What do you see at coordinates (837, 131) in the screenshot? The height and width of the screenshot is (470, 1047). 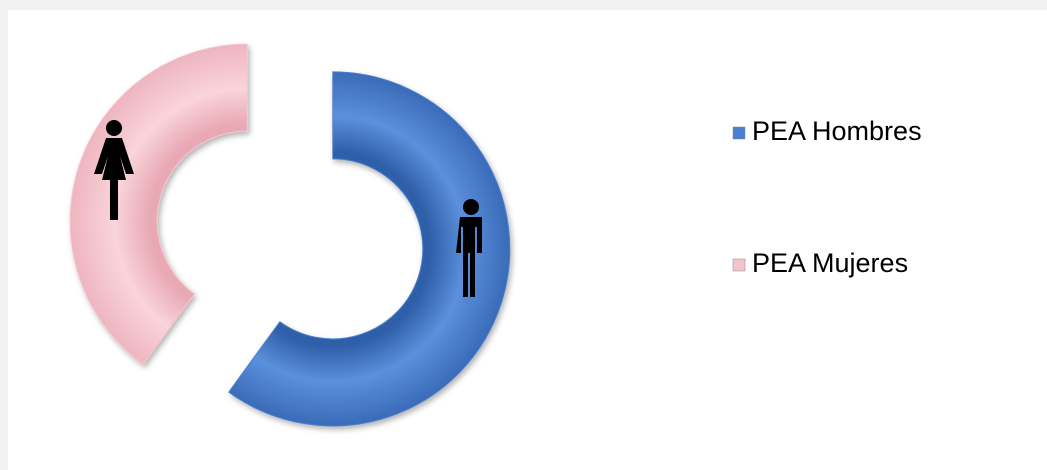 I see `legend-label: PEA Hombres` at bounding box center [837, 131].